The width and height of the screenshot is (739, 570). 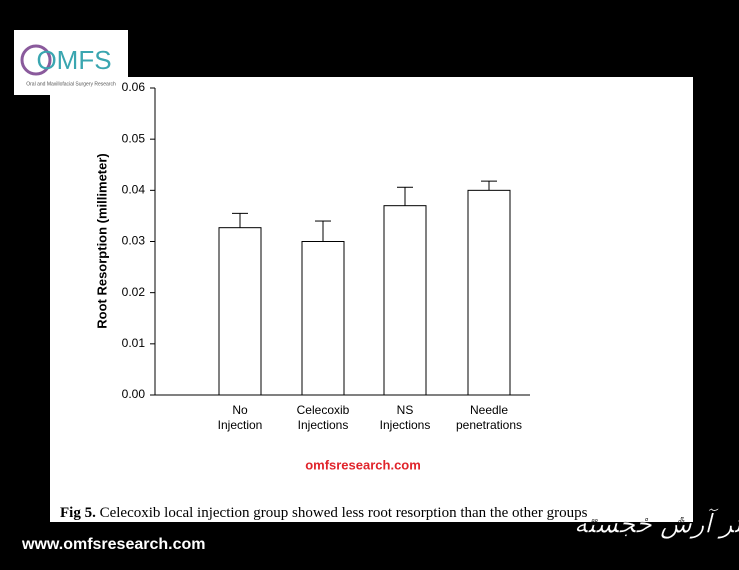 I want to click on y-tick-label: 0.01, so click(x=134, y=343).